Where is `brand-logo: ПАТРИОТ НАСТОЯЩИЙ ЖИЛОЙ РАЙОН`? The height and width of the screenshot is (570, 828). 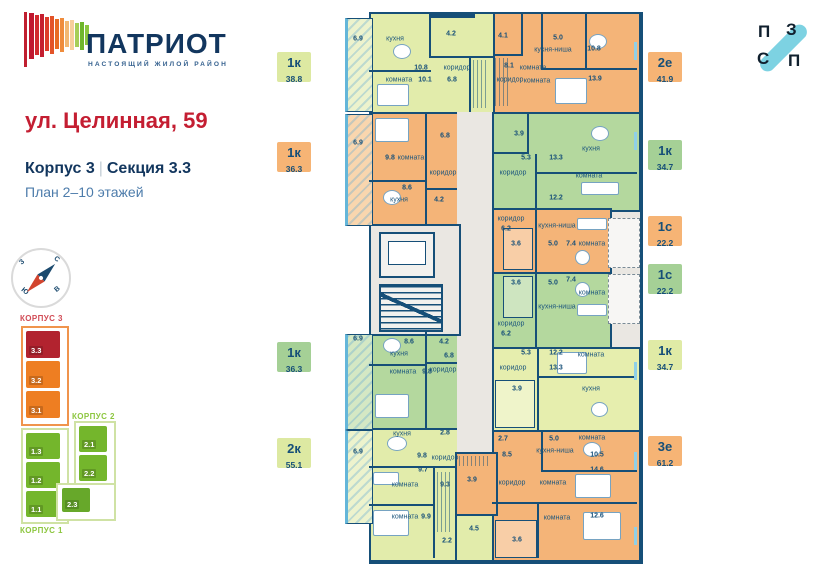 brand-logo: ПАТРИОТ НАСТОЯЩИЙ ЖИЛОЙ РАЙОН is located at coordinates (115, 45).